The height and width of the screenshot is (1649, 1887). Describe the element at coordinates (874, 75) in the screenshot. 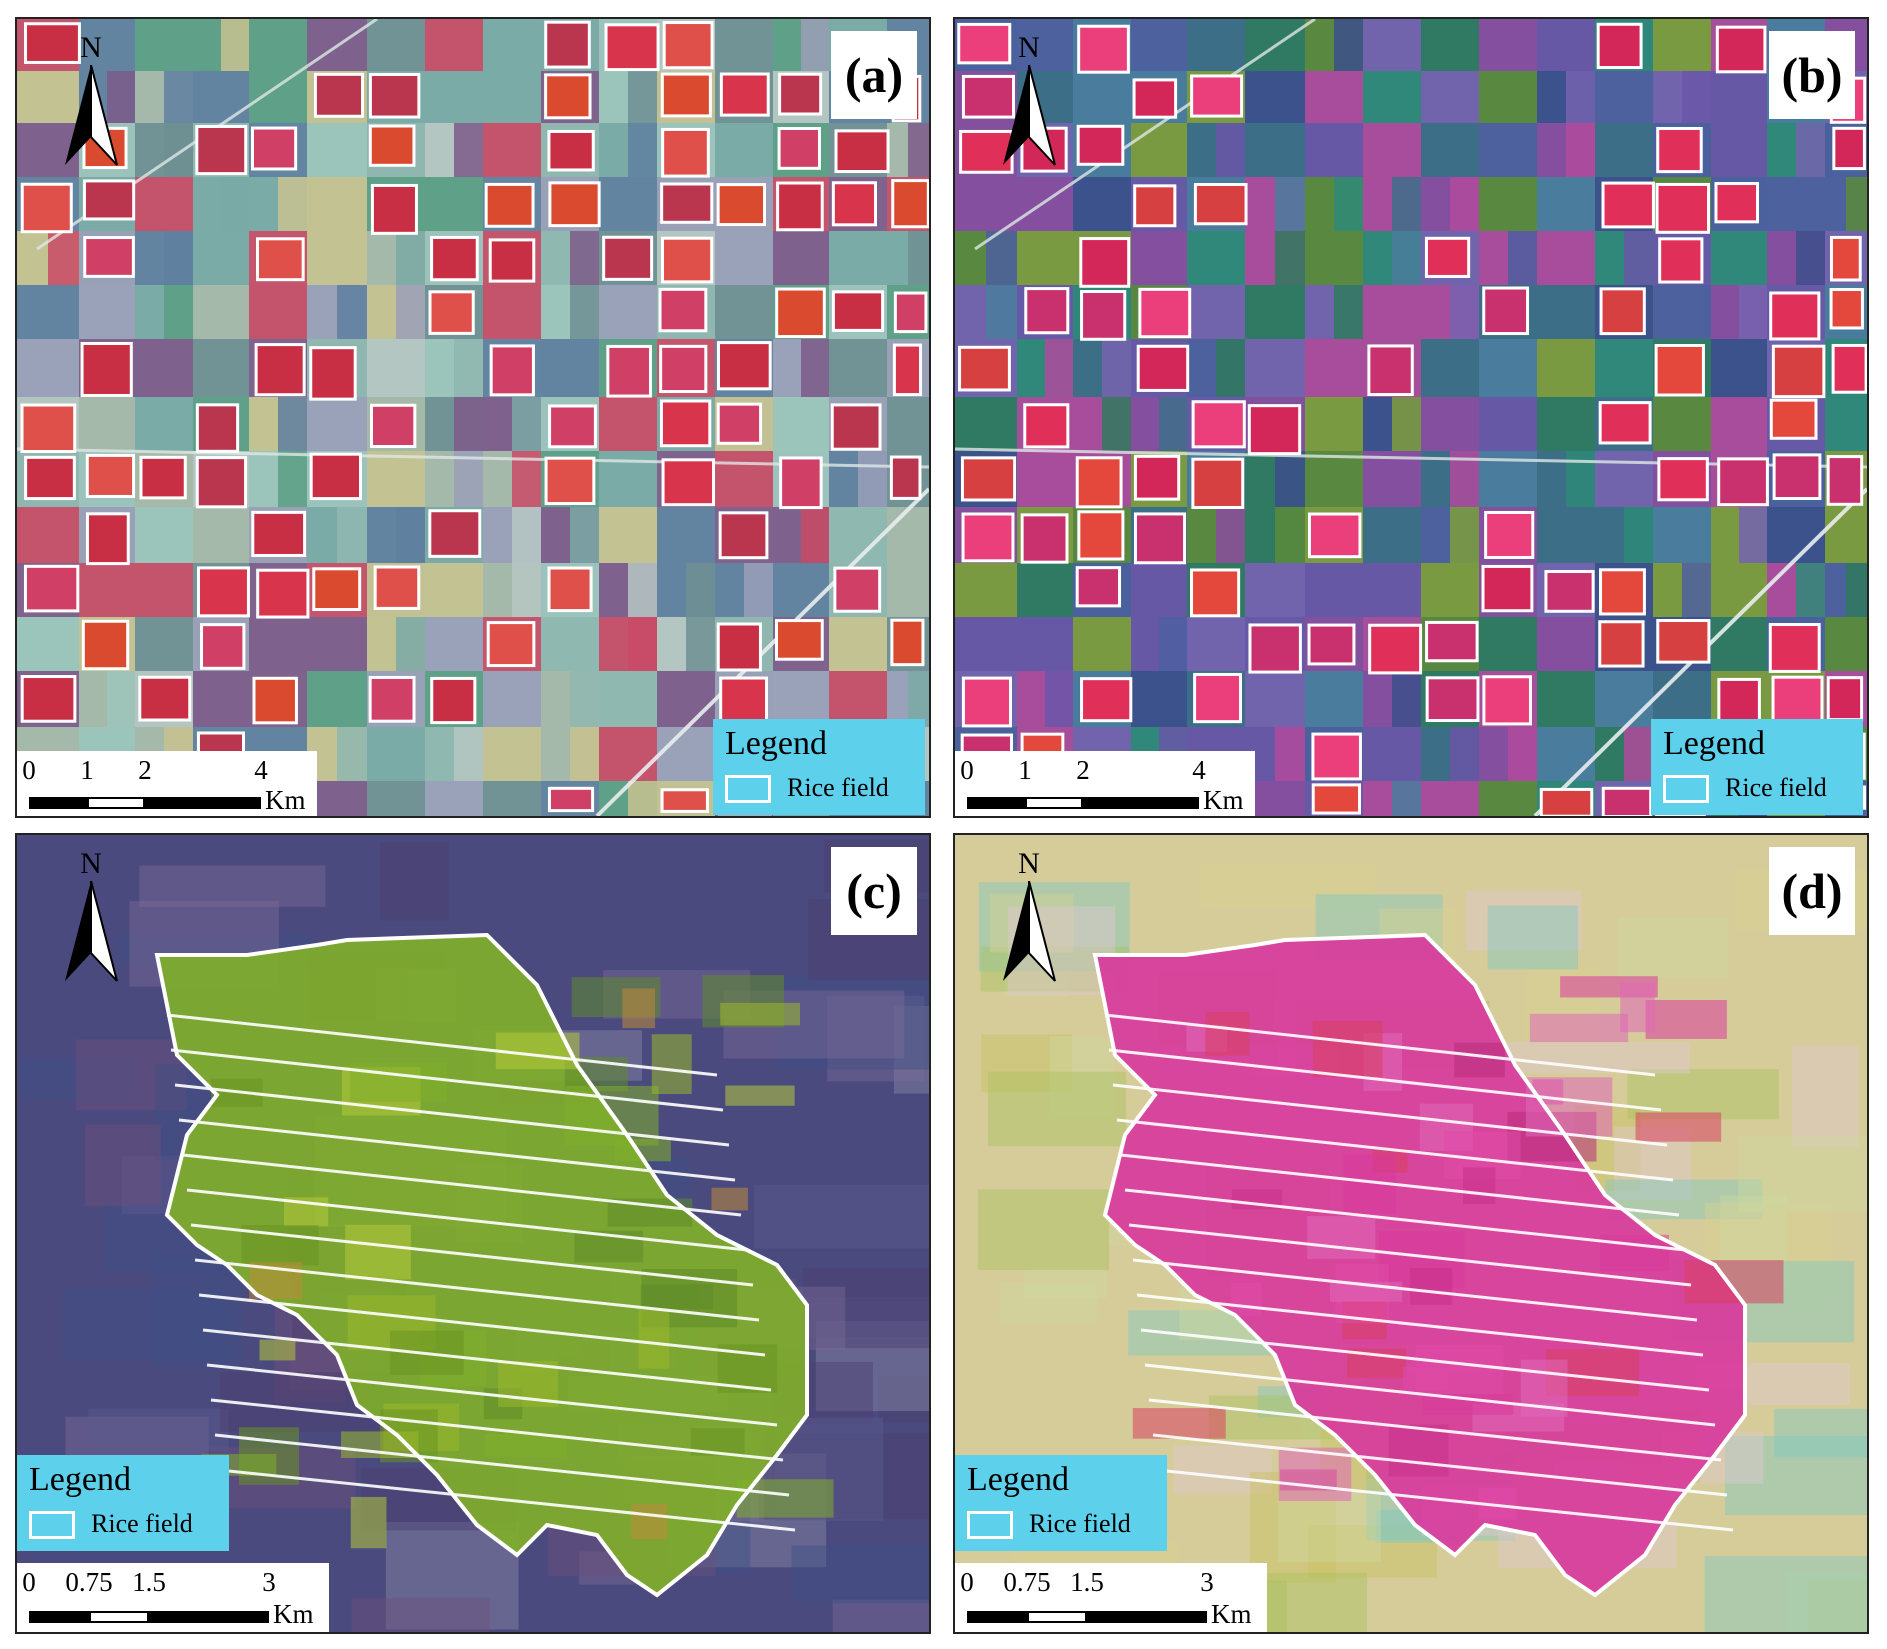

I see `panel-label: (a)` at that location.